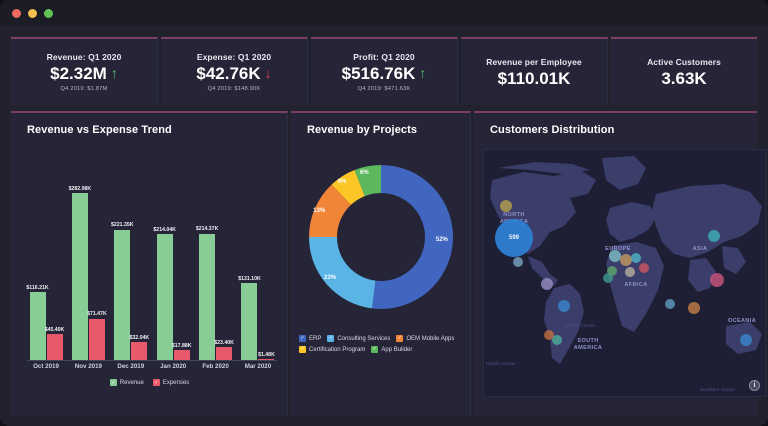 This screenshot has width=768, height=426. Describe the element at coordinates (97, 336) in the screenshot. I see `bar-exp: $71.47K` at that location.